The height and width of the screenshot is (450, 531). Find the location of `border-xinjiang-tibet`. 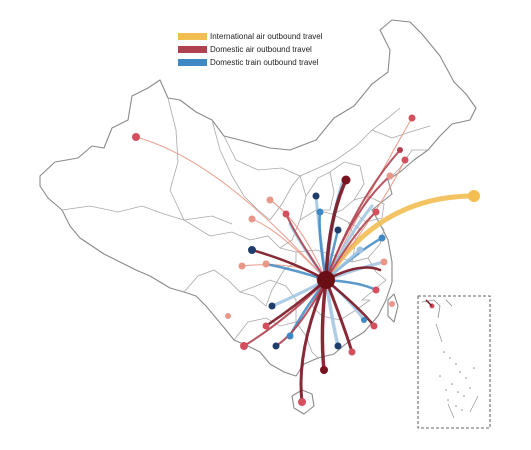

border-xinjiang-tibet is located at coordinates (147, 215).